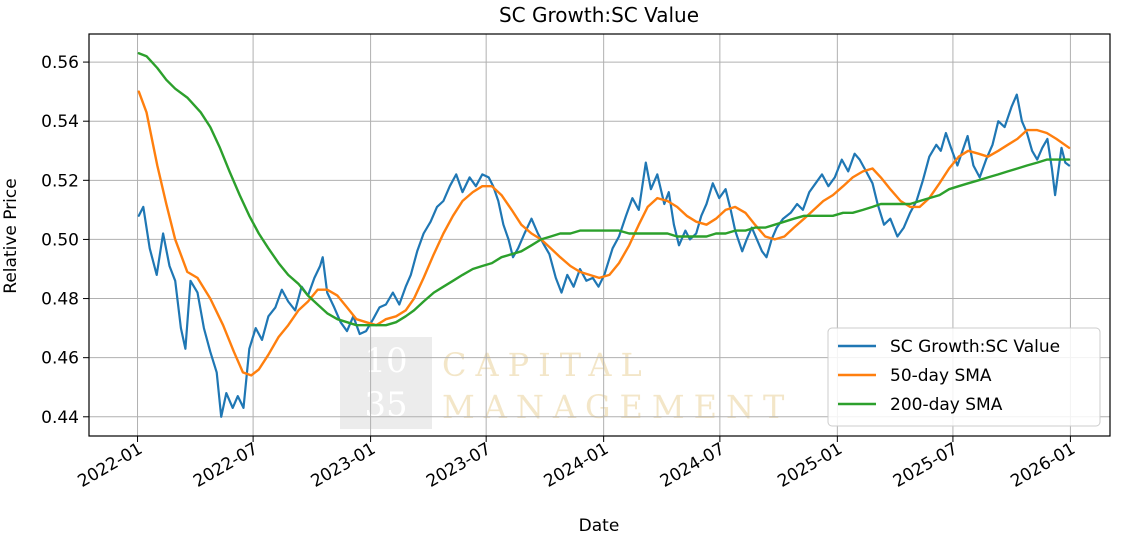  Describe the element at coordinates (60, 300) in the screenshot. I see `y-tick-label: 0.48` at that location.